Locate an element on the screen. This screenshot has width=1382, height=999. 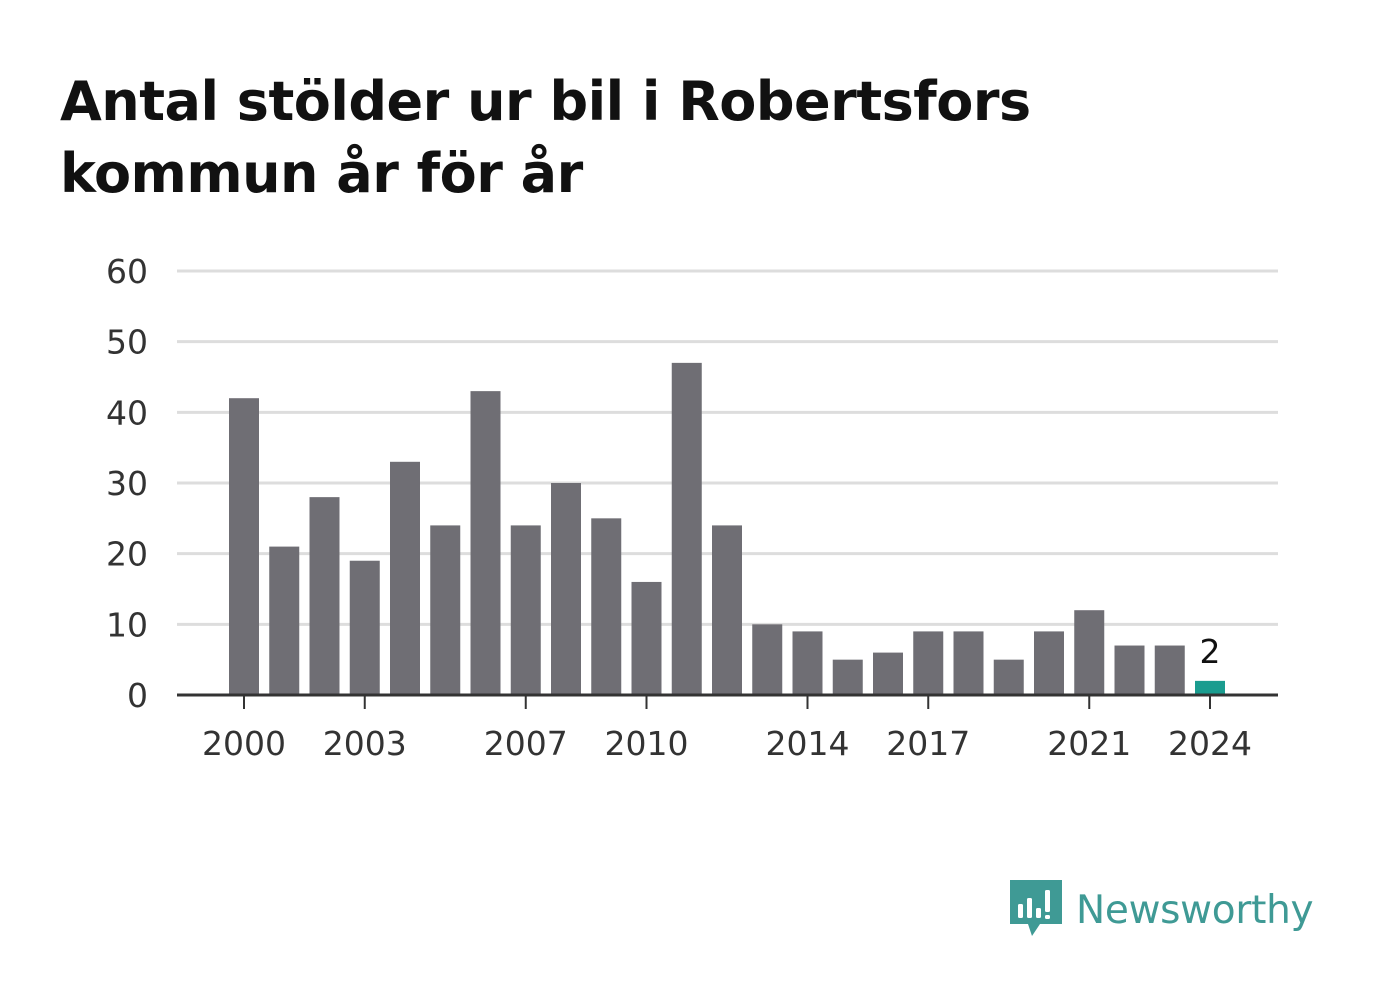
bar-2000 is located at coordinates (244, 546).